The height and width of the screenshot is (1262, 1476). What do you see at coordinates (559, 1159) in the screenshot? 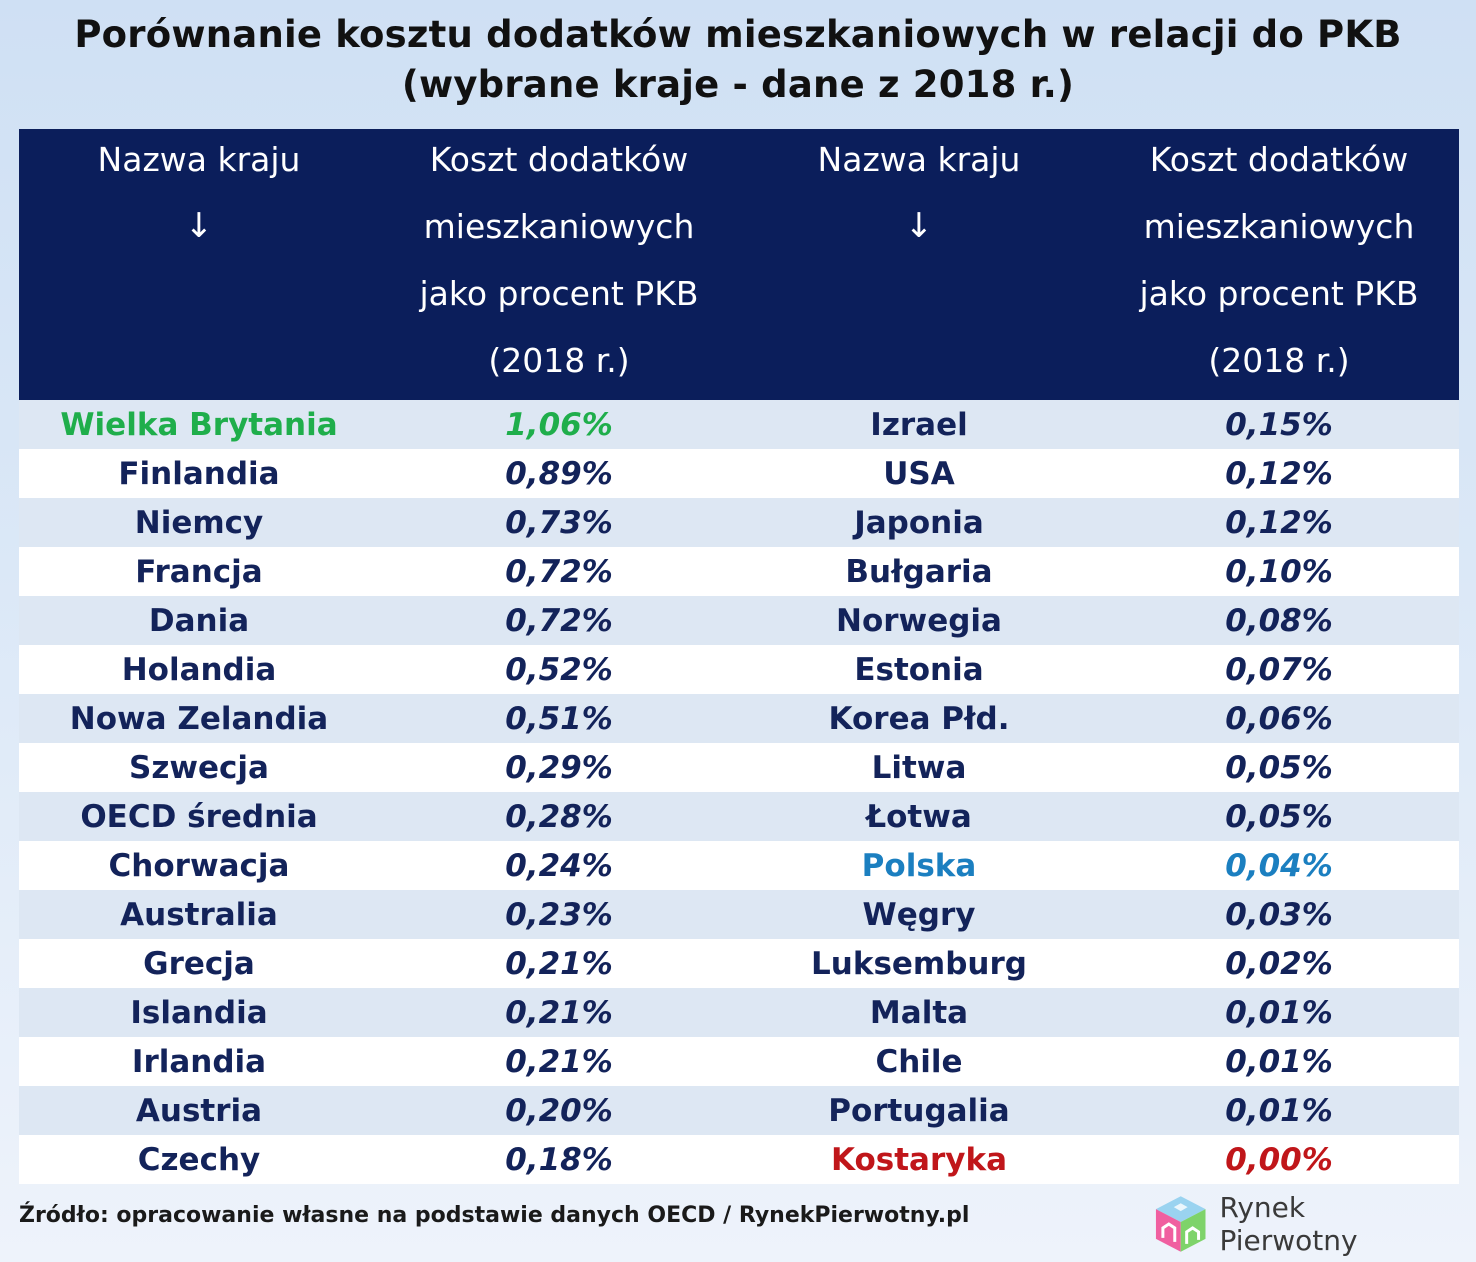
I see `value-cell: 0,18%` at bounding box center [559, 1159].